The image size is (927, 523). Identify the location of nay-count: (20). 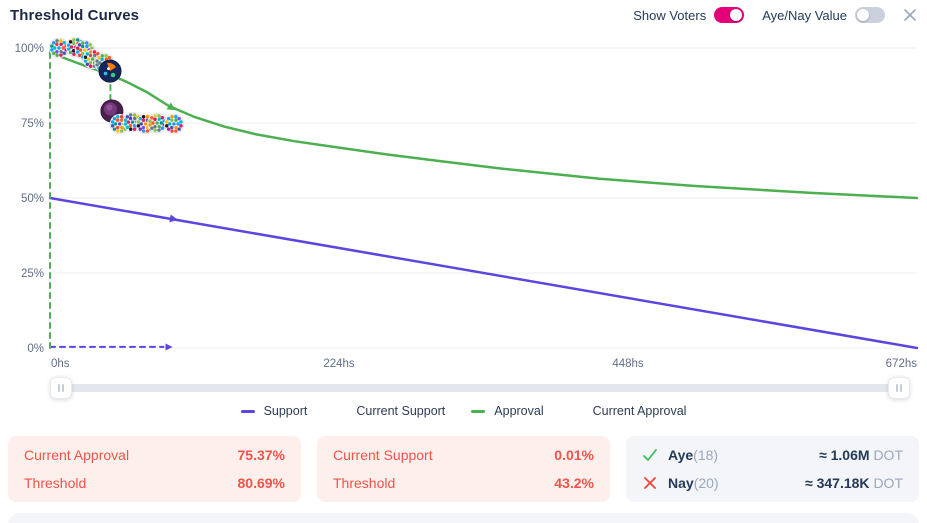
(706, 483).